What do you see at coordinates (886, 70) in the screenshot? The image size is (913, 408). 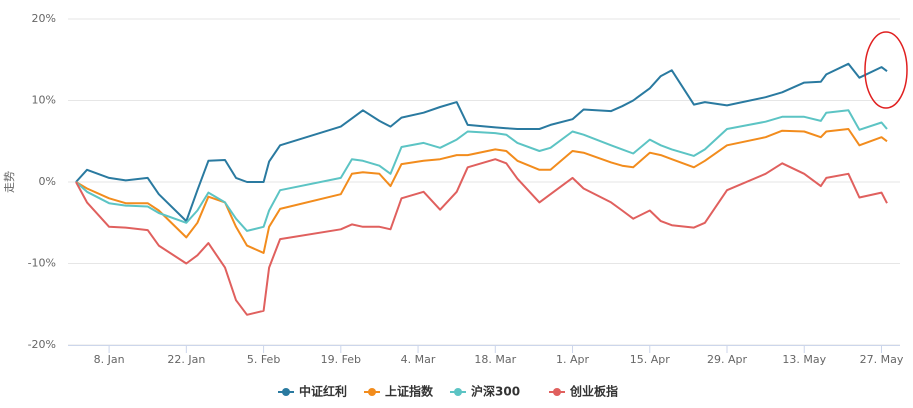 I see `highlight-circle` at bounding box center [886, 70].